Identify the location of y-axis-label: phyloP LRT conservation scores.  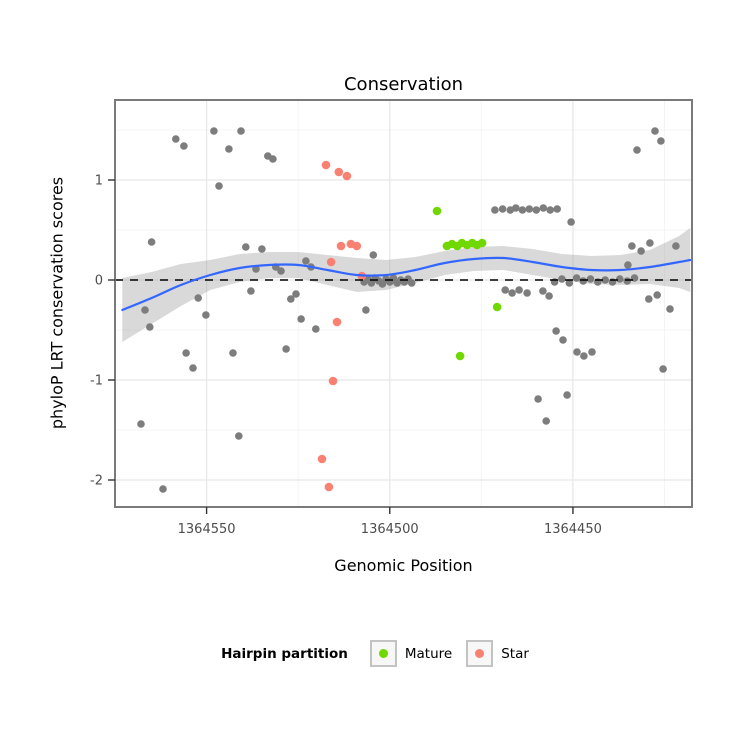
(57, 303).